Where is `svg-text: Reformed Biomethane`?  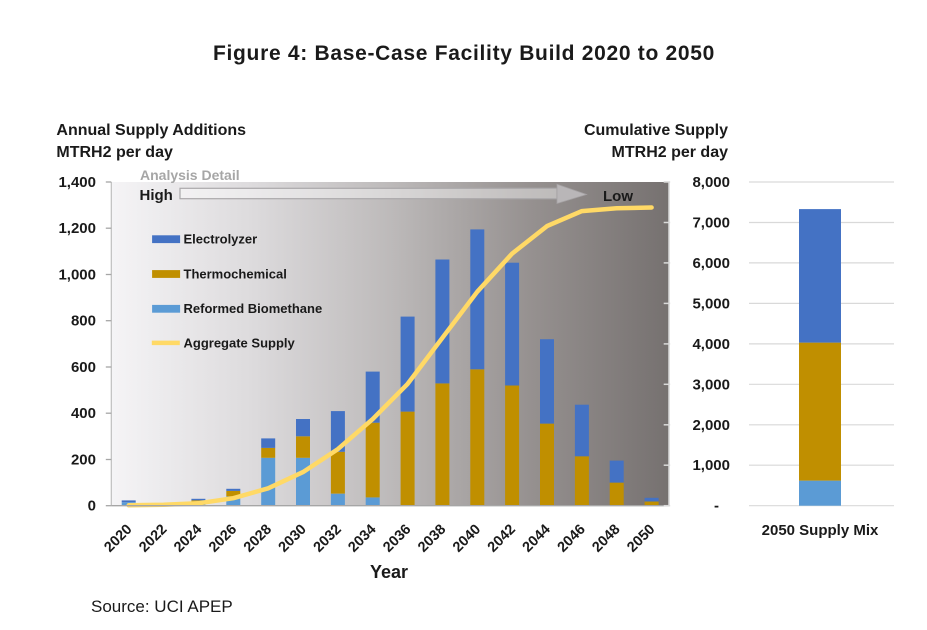
svg-text: Reformed Biomethane is located at coordinates (253, 308).